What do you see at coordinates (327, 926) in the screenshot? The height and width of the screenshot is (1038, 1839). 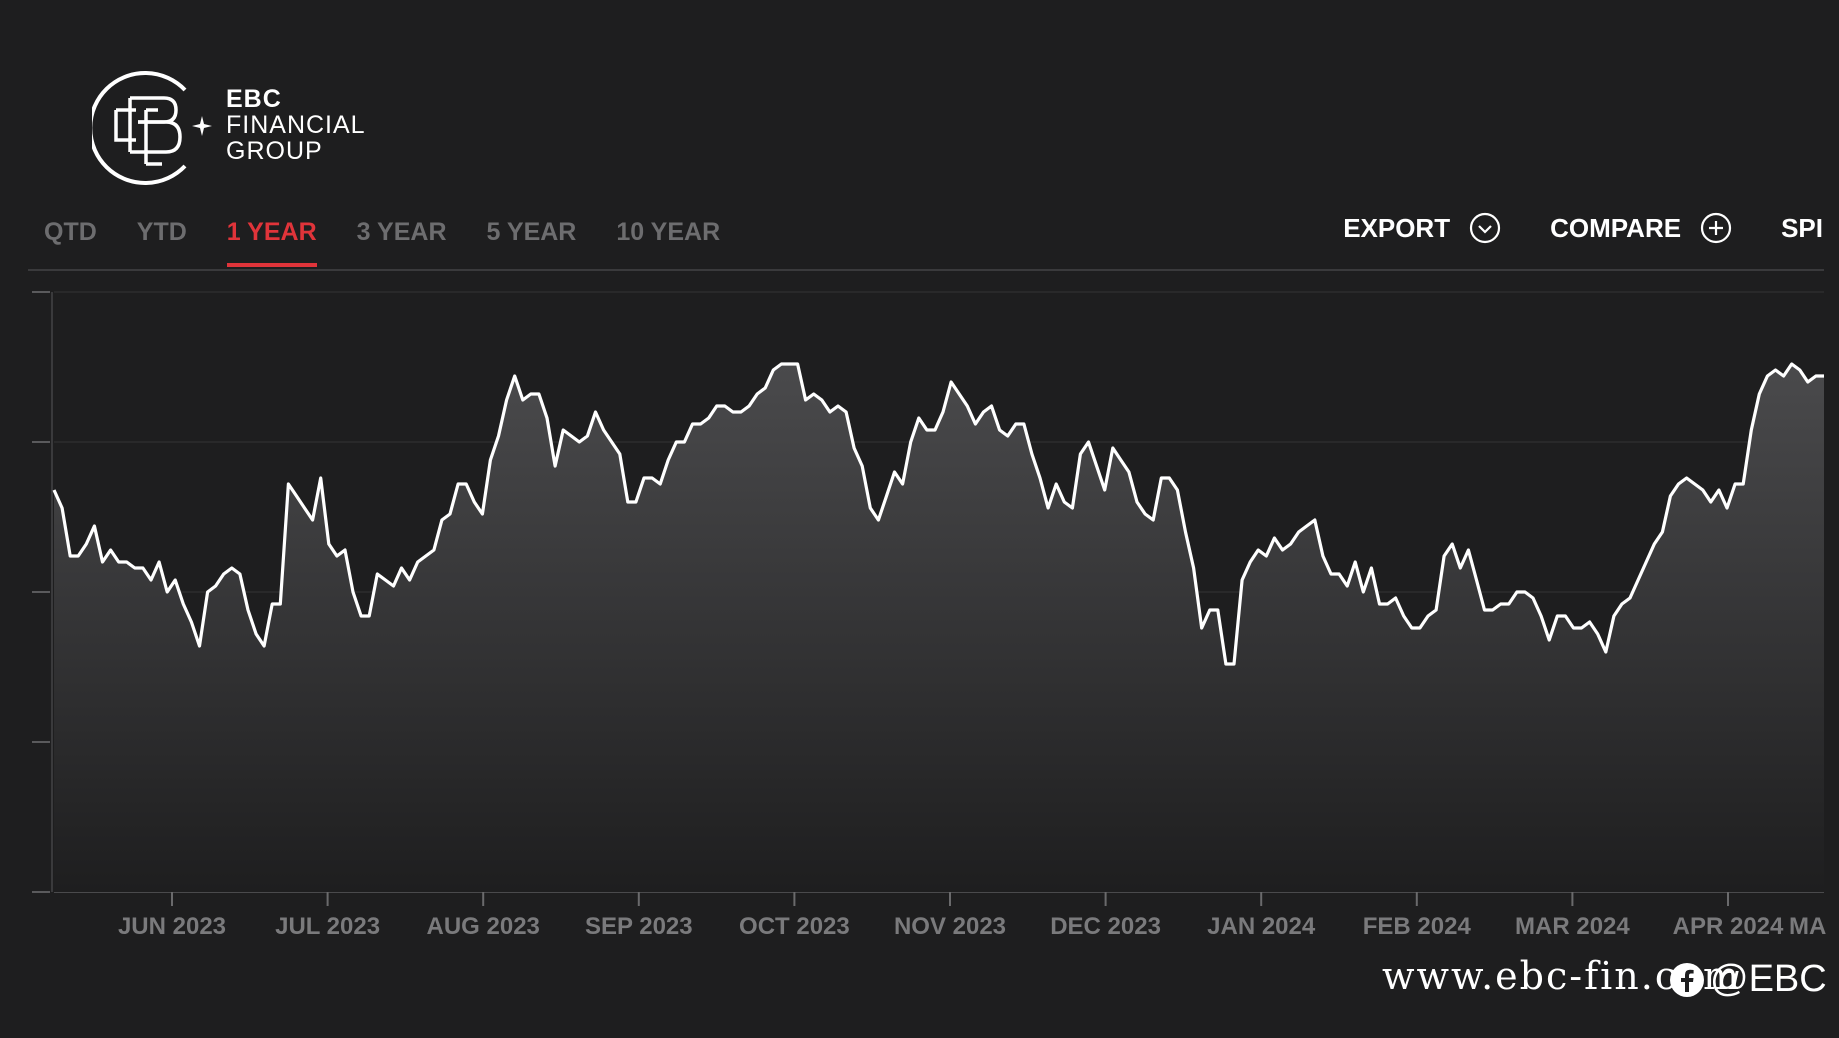 I see `x-tick-label: JUL 2023` at bounding box center [327, 926].